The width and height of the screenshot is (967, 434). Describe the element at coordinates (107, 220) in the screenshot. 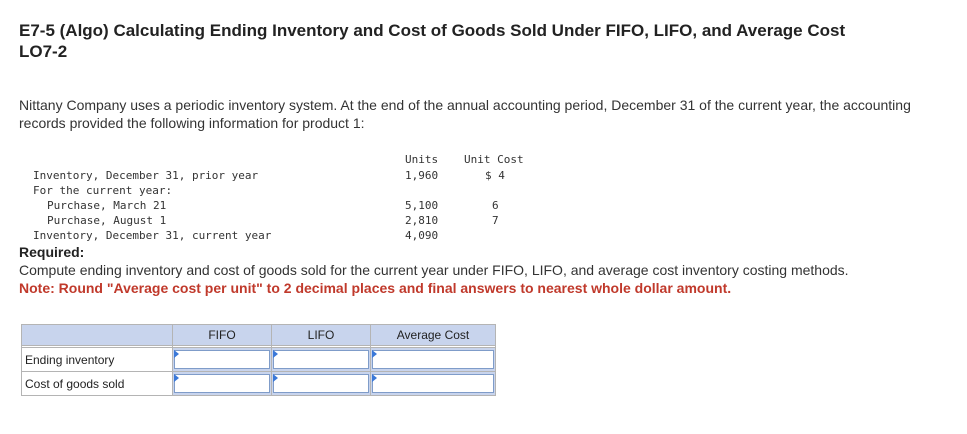

I see `data-row-label: Purchase, August 1` at that location.